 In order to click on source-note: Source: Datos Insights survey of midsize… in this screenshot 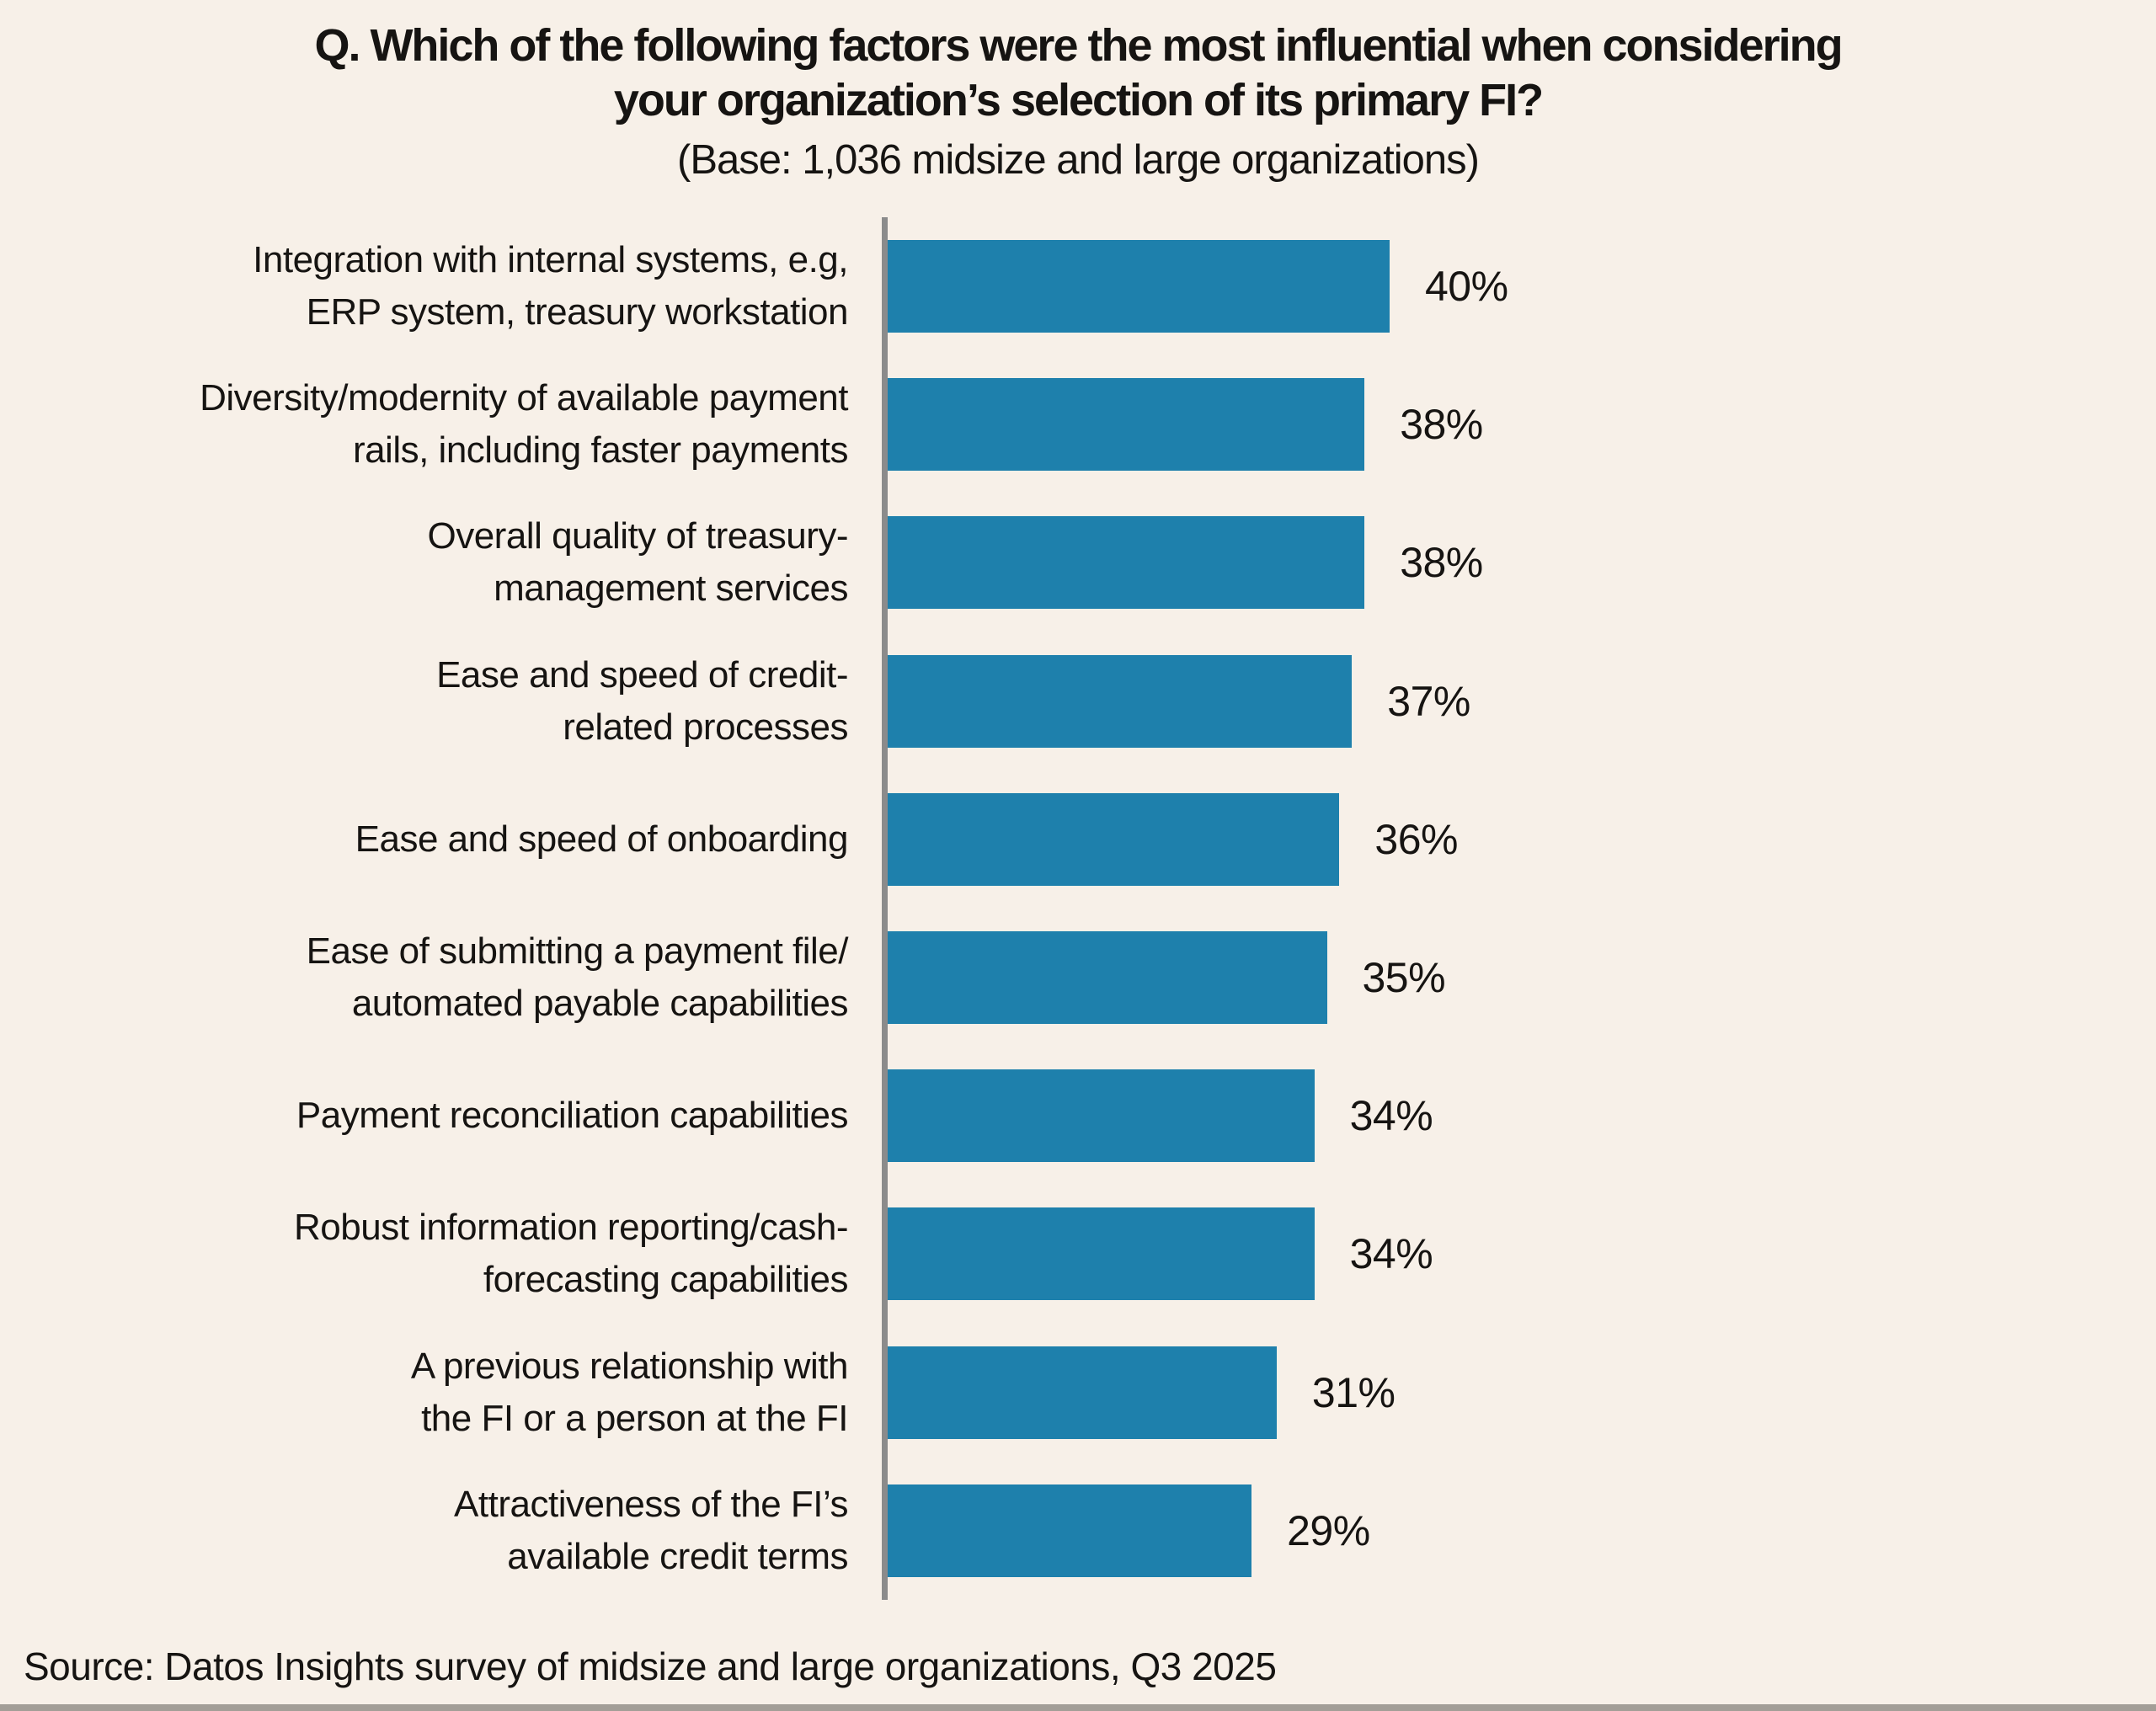, I will do `click(650, 1666)`.